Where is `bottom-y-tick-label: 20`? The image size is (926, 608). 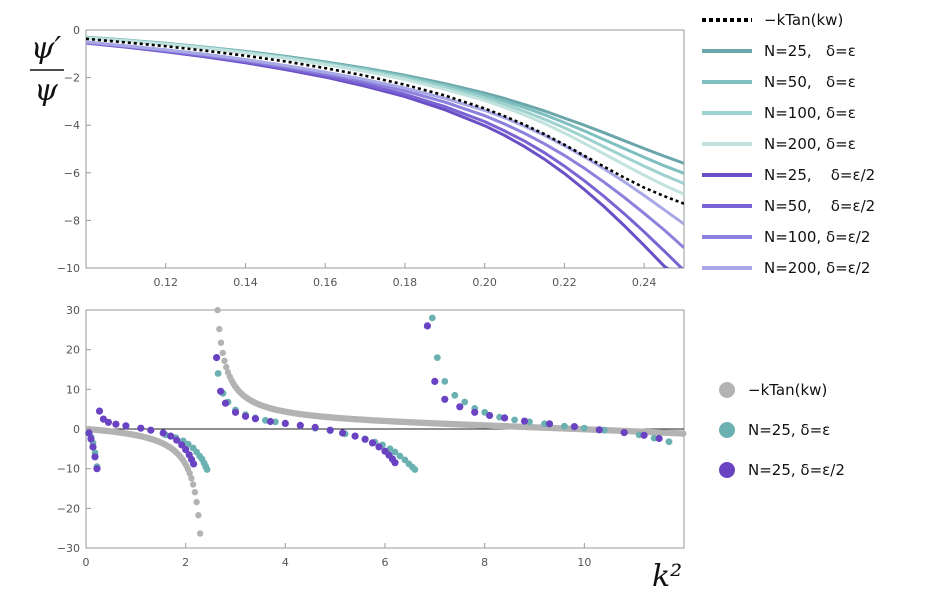 bottom-y-tick-label: 20 is located at coordinates (73, 350).